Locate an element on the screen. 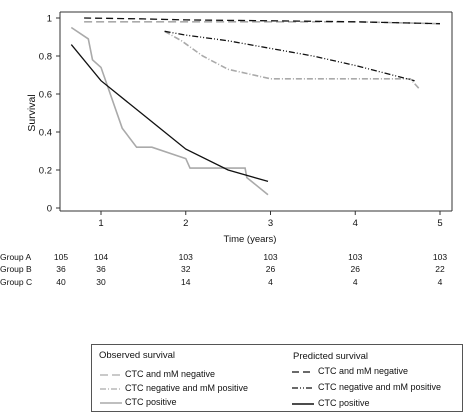  x-tick-label: 1 is located at coordinates (100, 223).